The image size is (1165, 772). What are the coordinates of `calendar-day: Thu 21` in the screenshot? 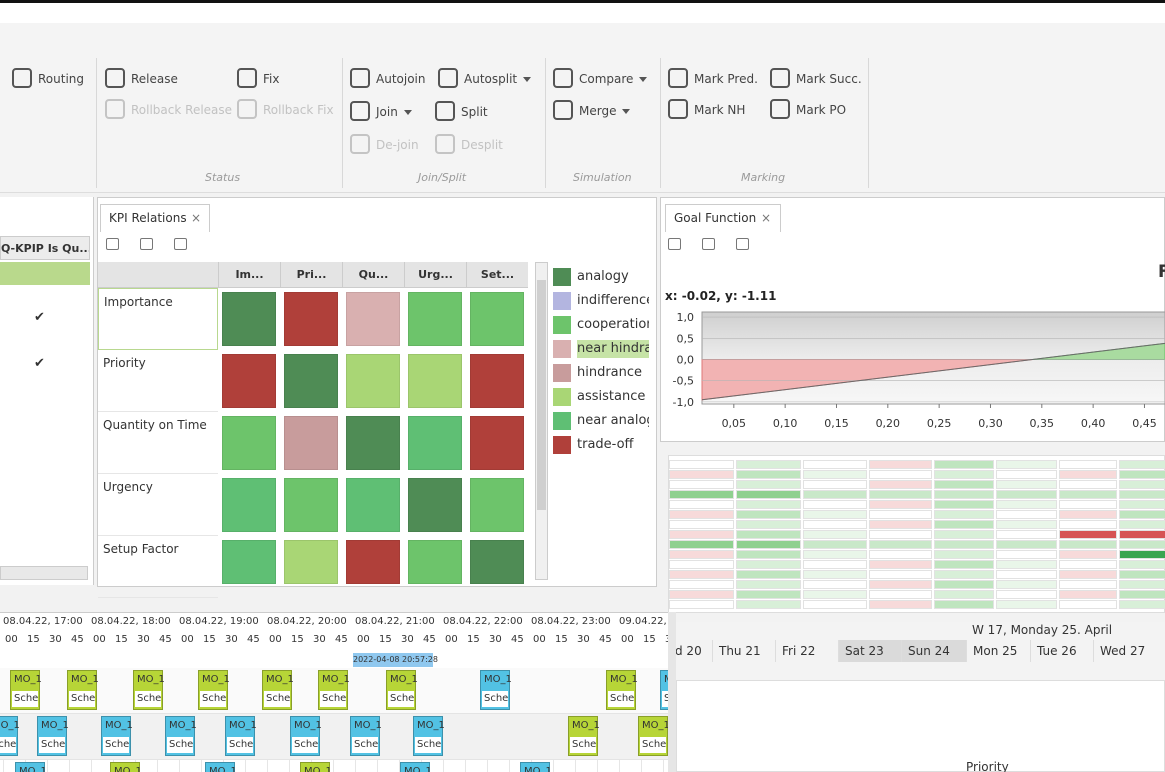 It's located at (743, 651).